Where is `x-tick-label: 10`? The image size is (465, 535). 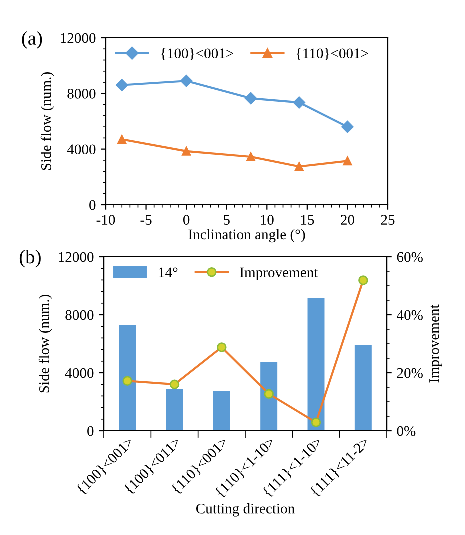
x-tick-label: 10 is located at coordinates (267, 220).